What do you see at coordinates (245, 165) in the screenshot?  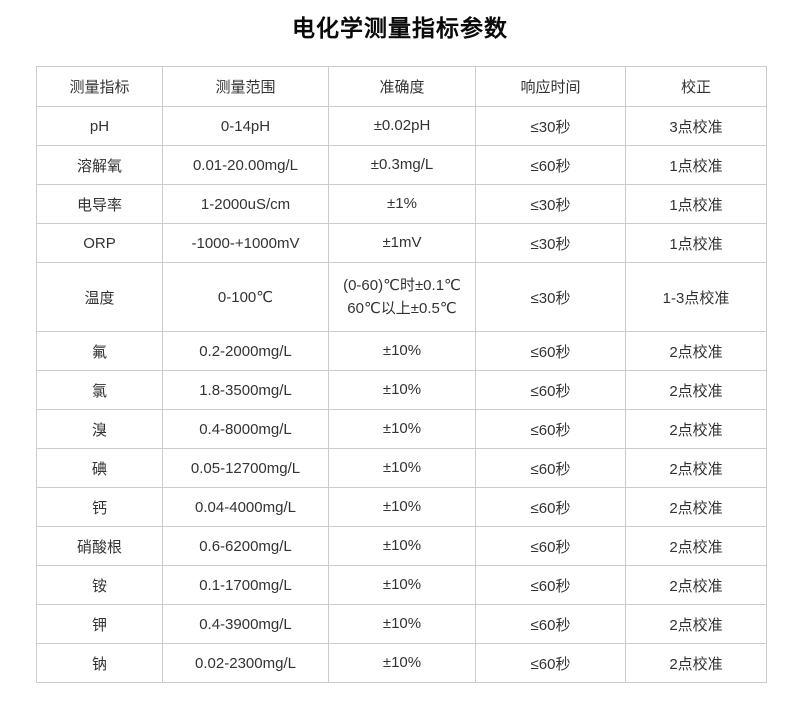 I see `range-cell: 0.01-20.00mg/L` at bounding box center [245, 165].